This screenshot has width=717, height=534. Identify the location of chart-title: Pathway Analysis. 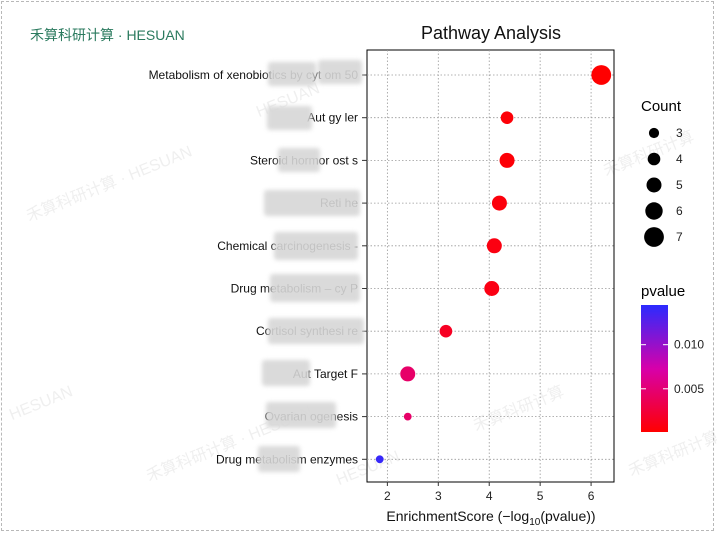
(491, 33).